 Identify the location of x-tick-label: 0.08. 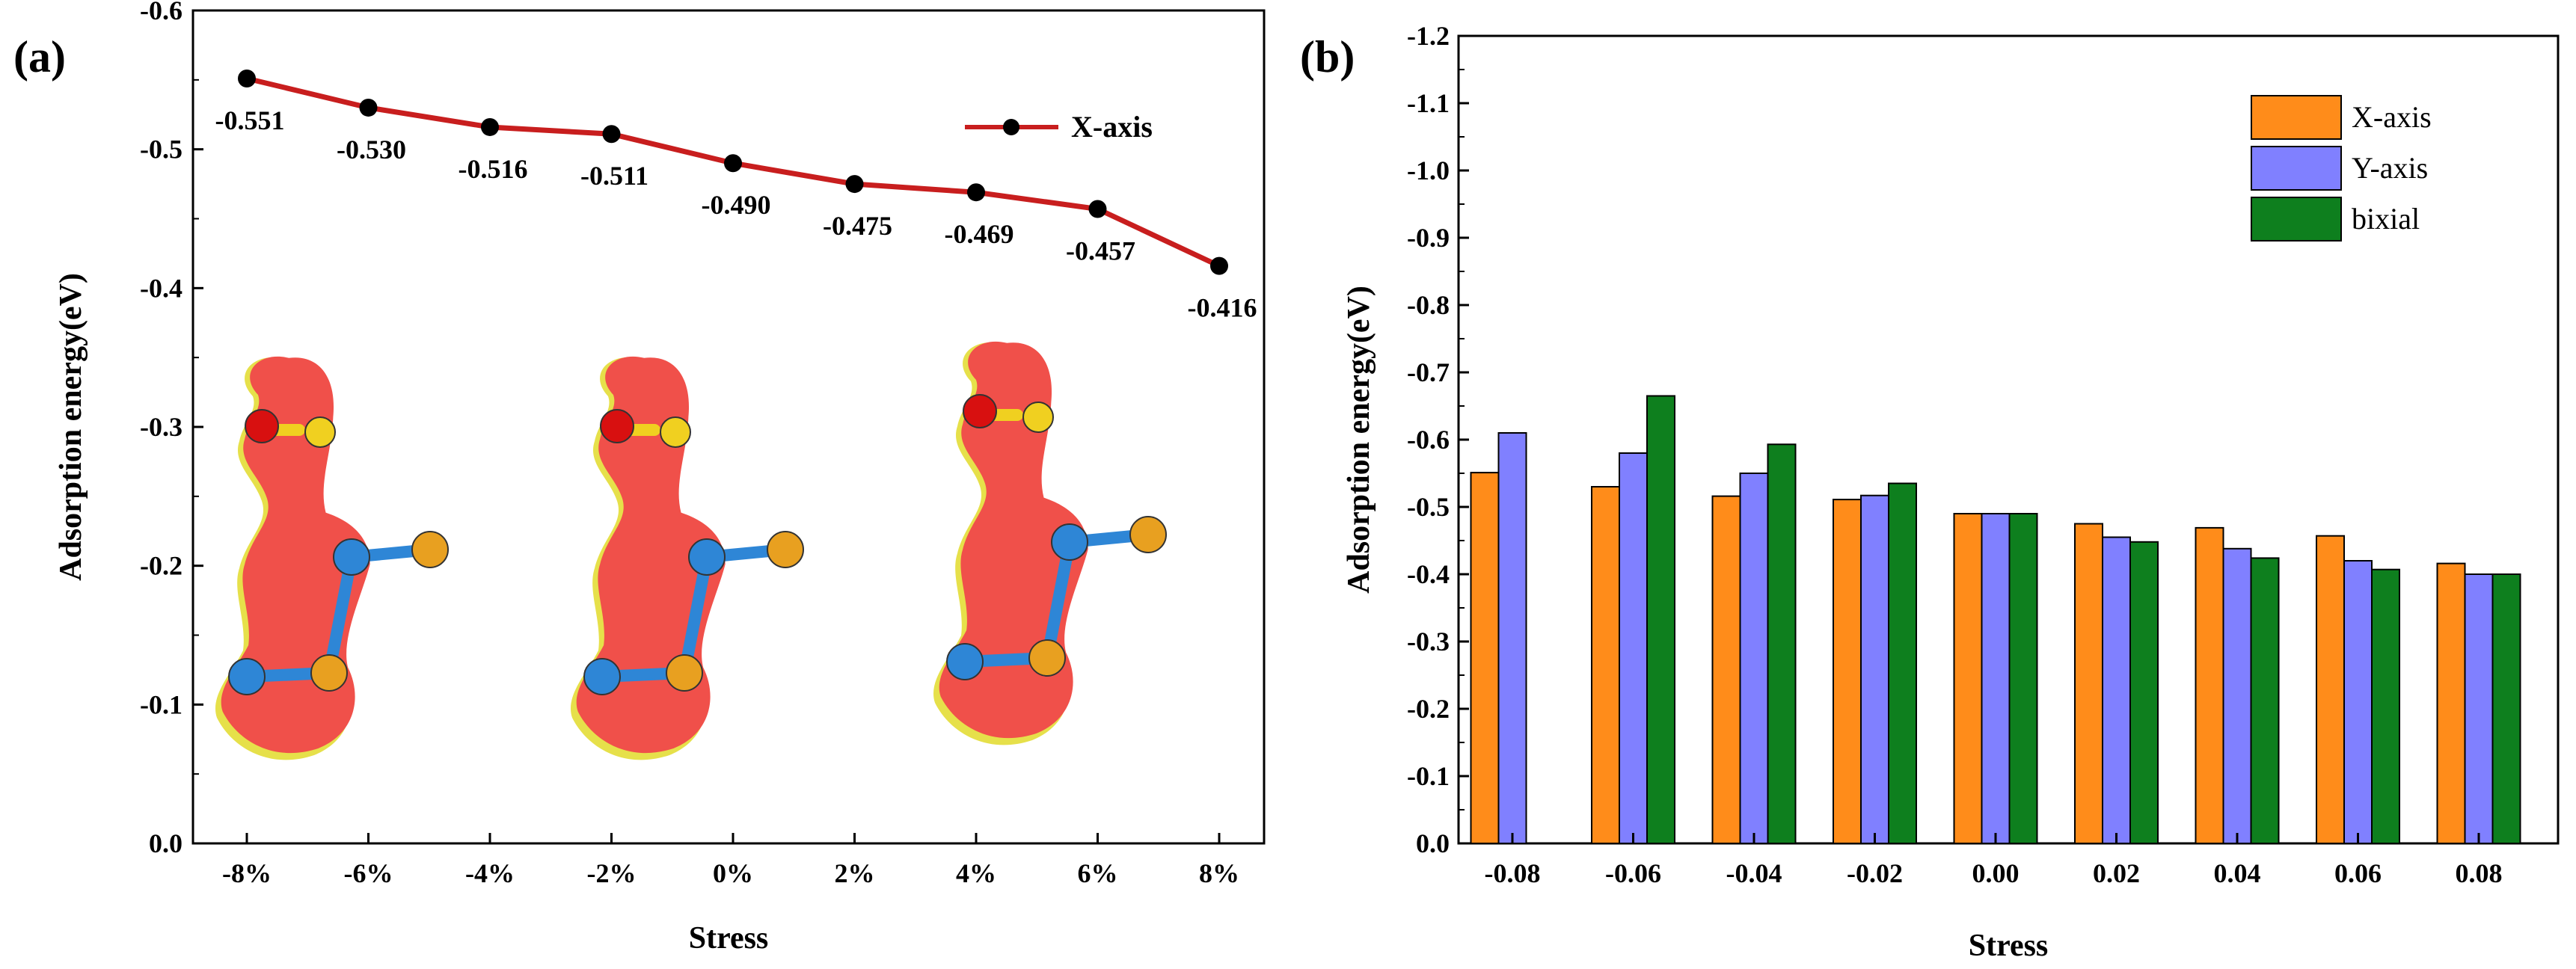
(2479, 873).